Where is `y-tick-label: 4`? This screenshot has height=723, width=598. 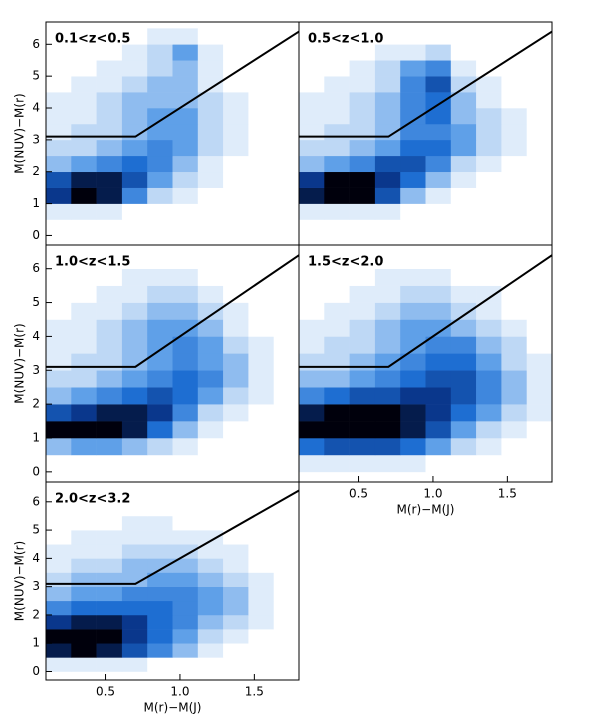
y-tick-label: 4 is located at coordinates (36, 558).